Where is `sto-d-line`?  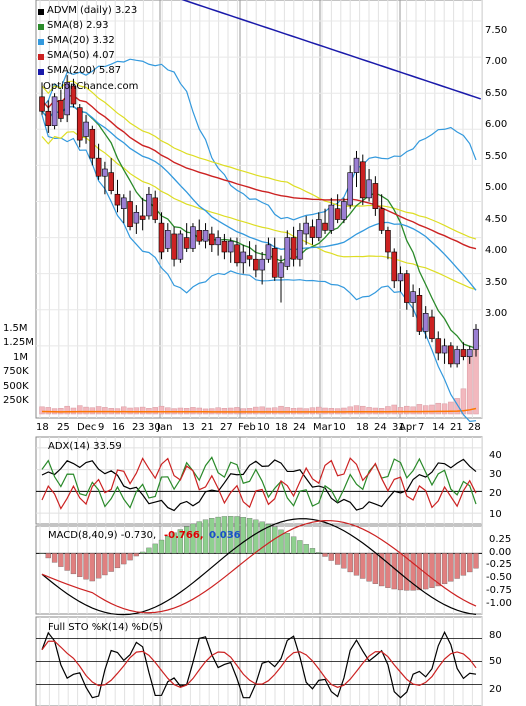
sto-d-line is located at coordinates (259, 664).